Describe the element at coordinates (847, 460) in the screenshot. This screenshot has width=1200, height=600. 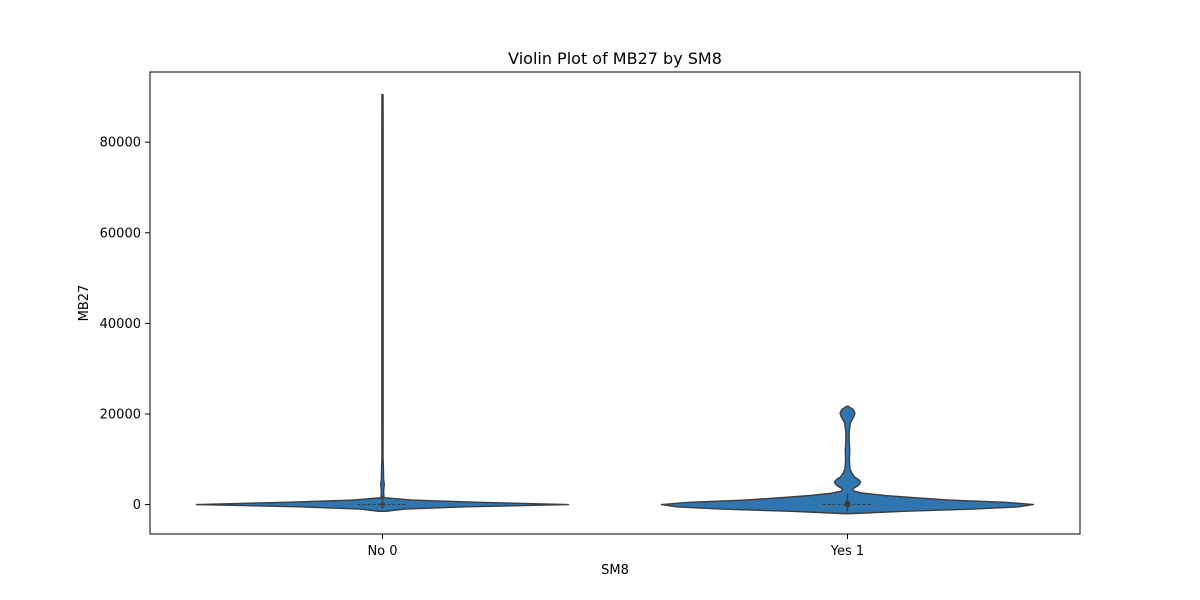
I see `violin-body` at that location.